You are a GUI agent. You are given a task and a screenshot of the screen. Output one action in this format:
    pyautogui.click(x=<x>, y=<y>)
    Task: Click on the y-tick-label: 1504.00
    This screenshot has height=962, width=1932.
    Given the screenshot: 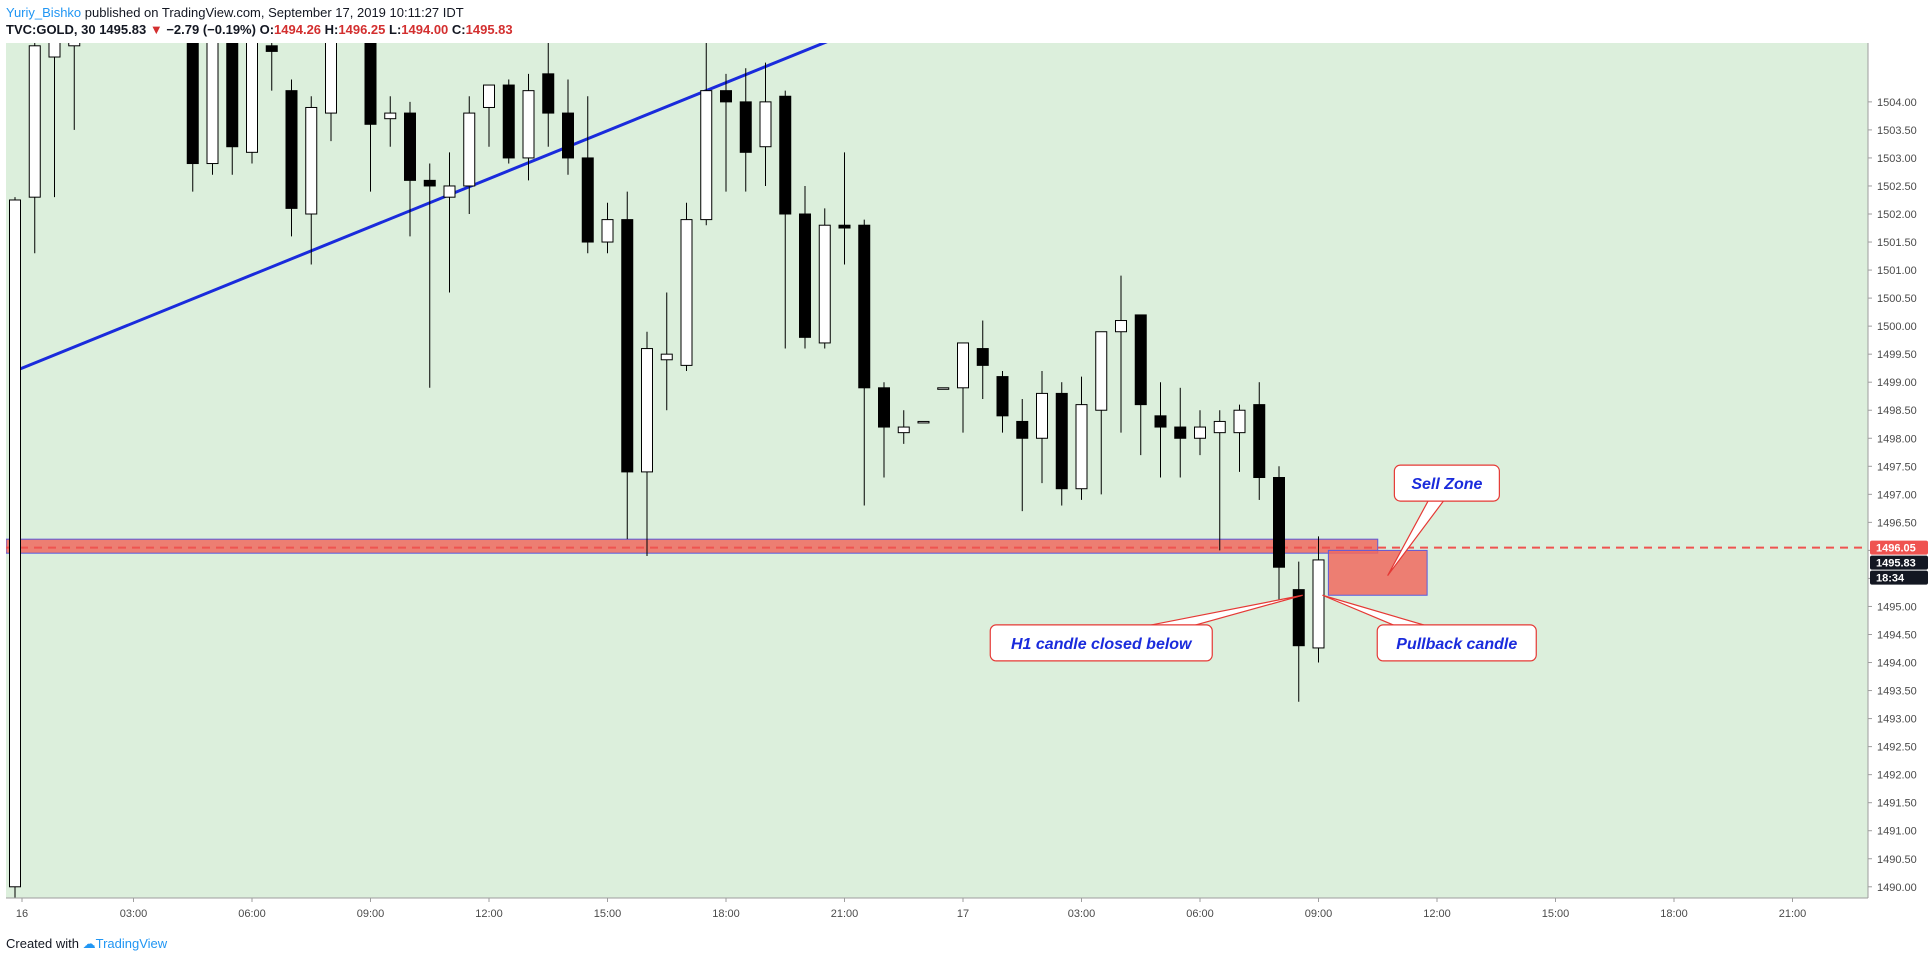 What is the action you would take?
    pyautogui.click(x=1897, y=103)
    